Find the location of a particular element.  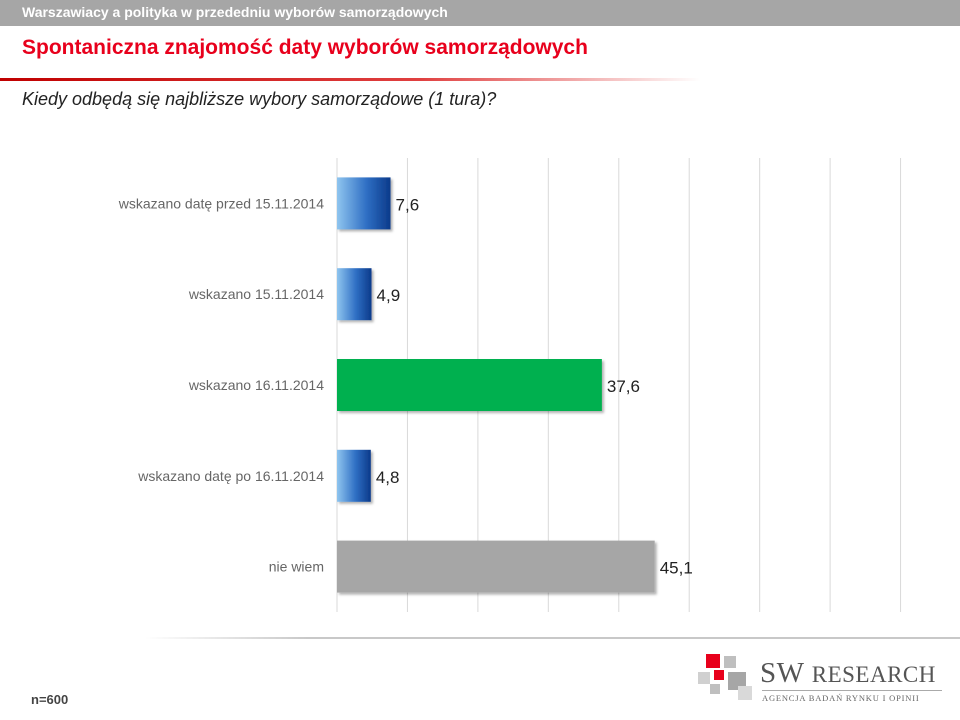

footer-divider is located at coordinates (552, 638).